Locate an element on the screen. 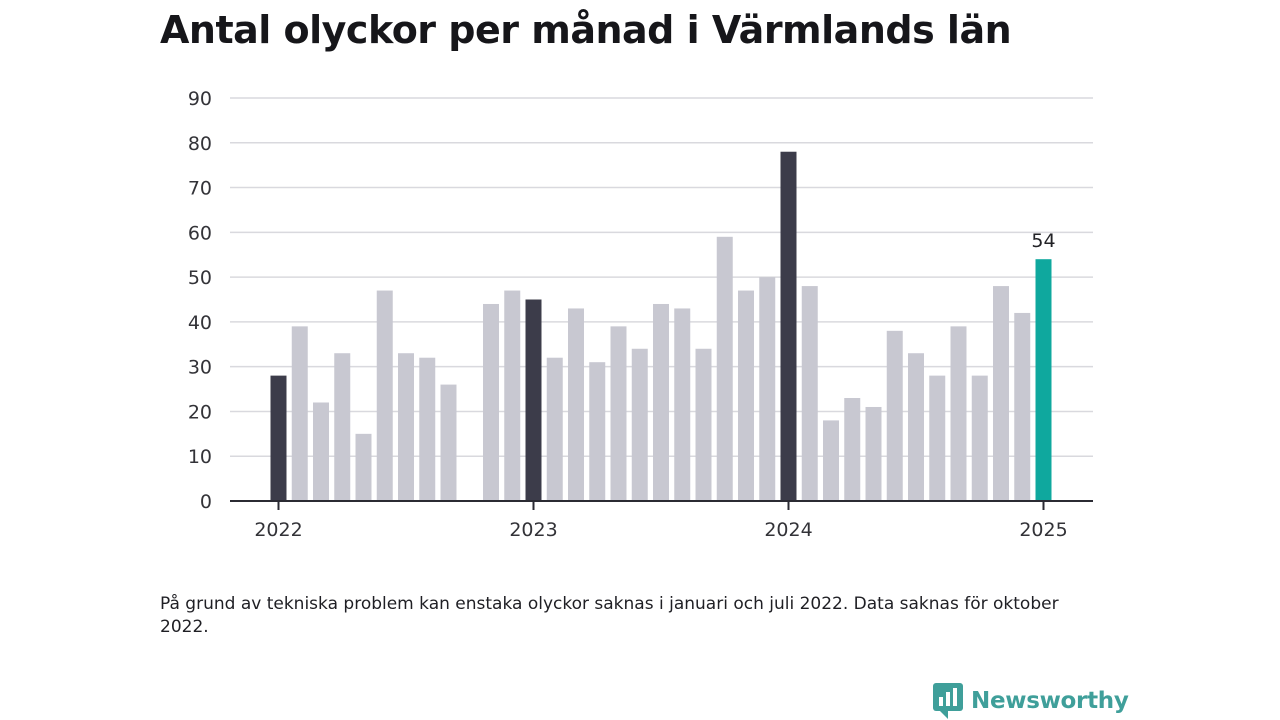  y-tick-label: 50 is located at coordinates (200, 278).